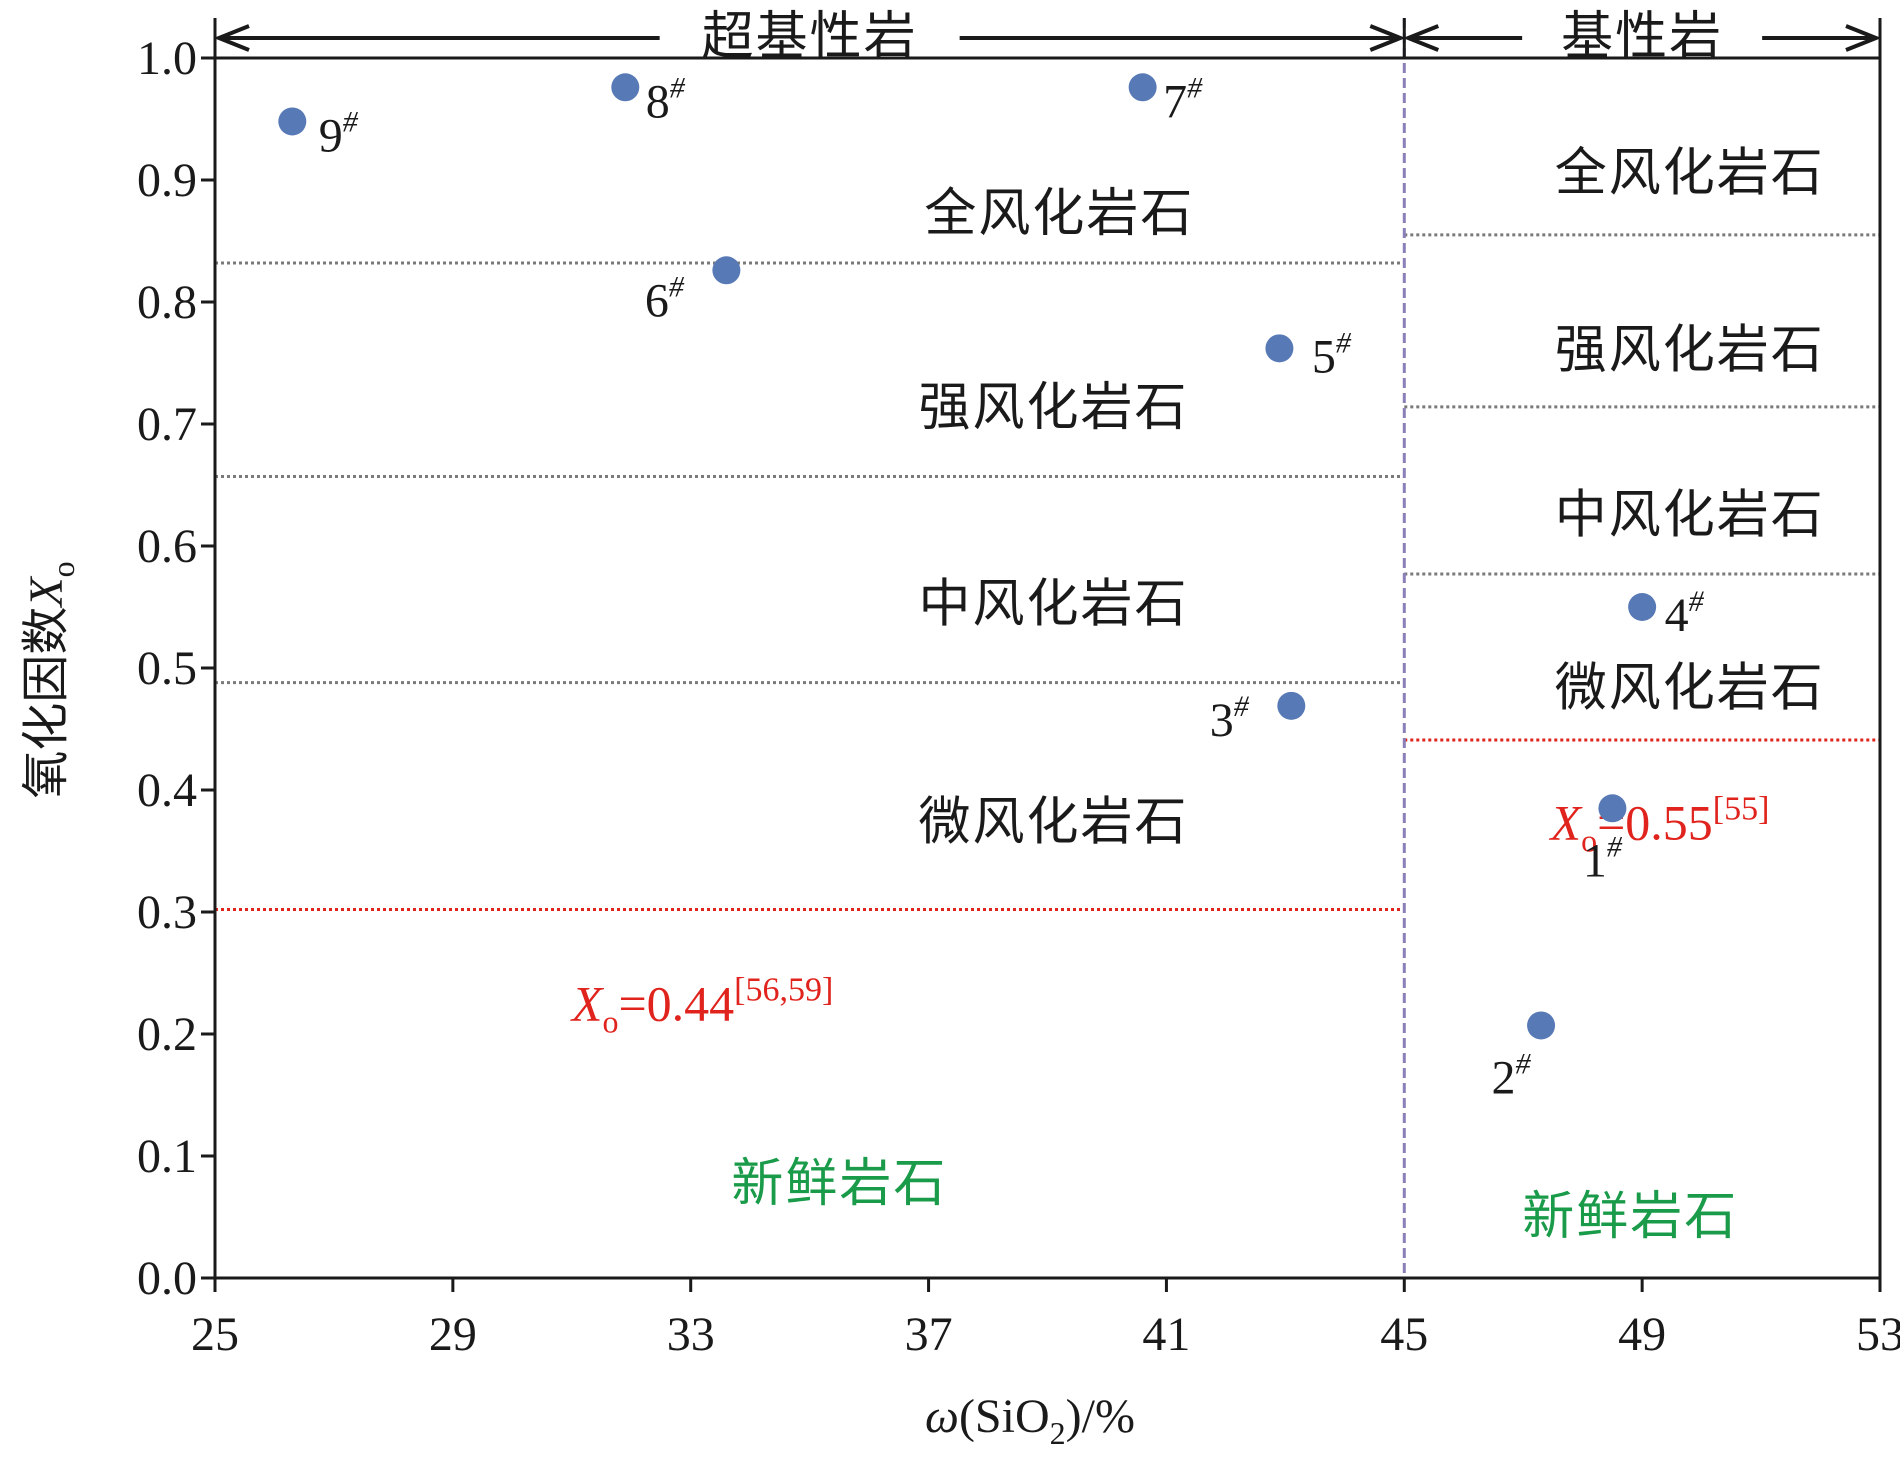 This screenshot has width=1900, height=1462. I want to click on y-tick-label-0.6: 0.6, so click(167, 546).